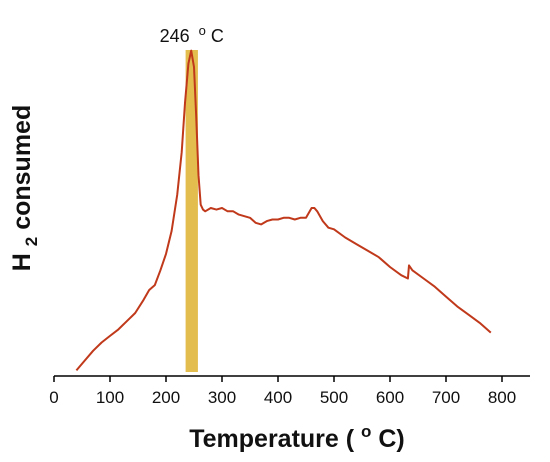  I want to click on x-tick-label: 400, so click(278, 397).